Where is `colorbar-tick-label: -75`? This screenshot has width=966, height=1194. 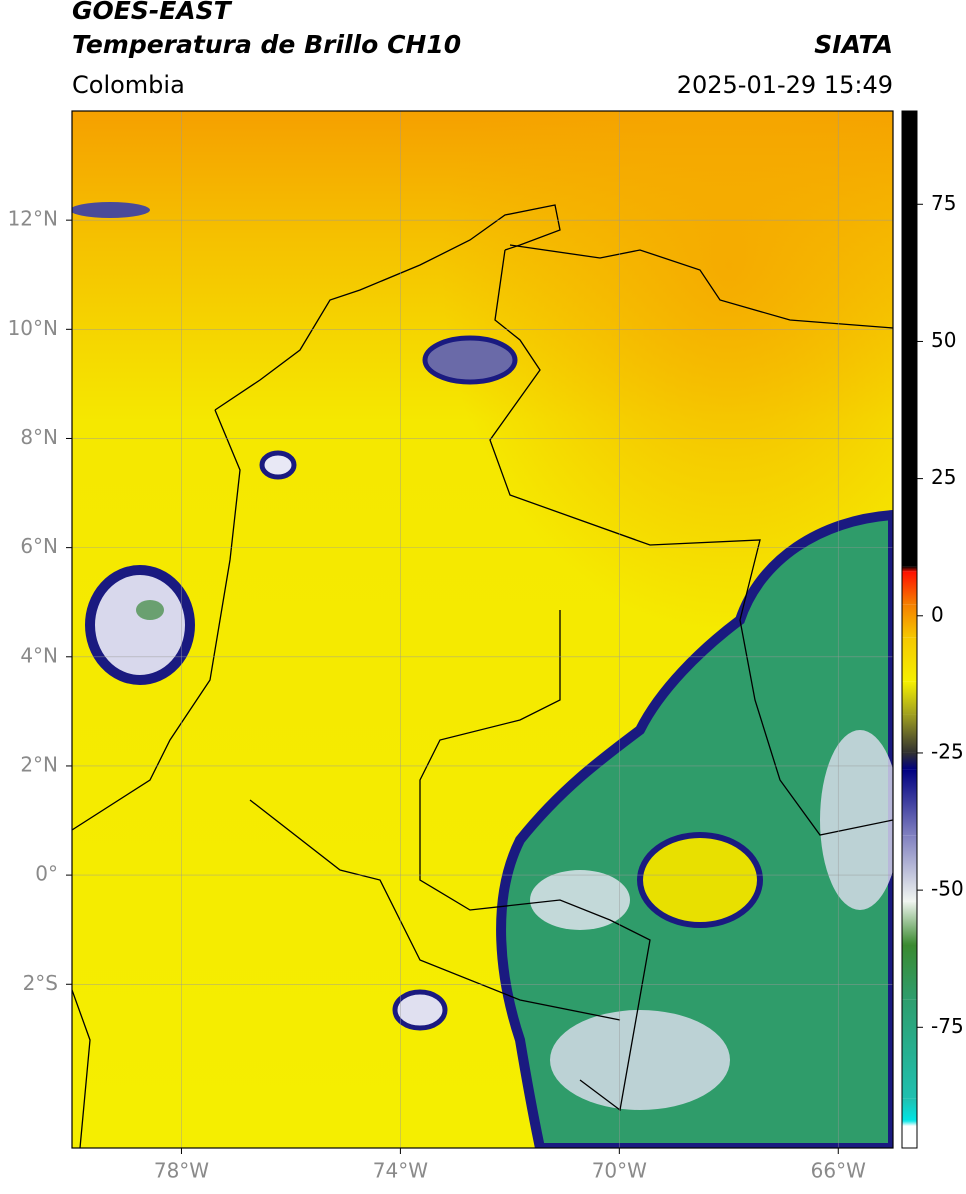
colorbar-tick-label: -75 is located at coordinates (947, 1026).